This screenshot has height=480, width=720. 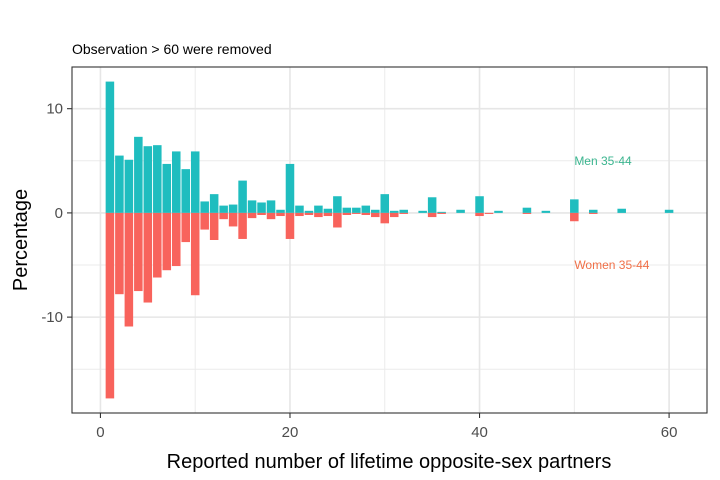 I want to click on series-labels: Men 35-44 Women 35-44, so click(x=611, y=213).